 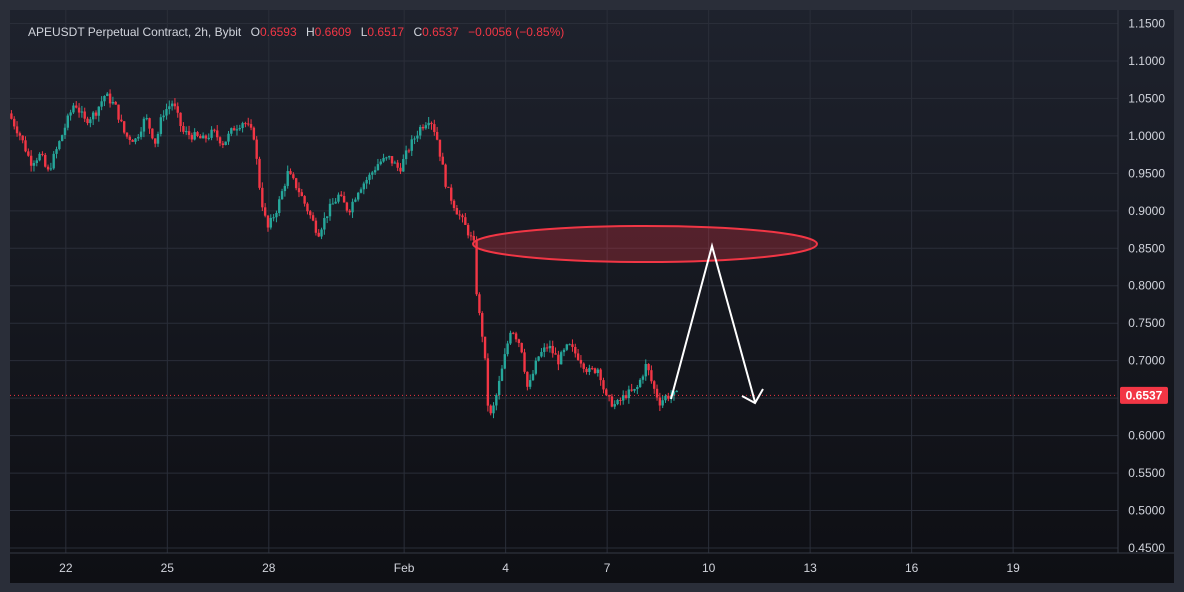 What do you see at coordinates (1146, 511) in the screenshot?
I see `price-tick-label: 0.5000` at bounding box center [1146, 511].